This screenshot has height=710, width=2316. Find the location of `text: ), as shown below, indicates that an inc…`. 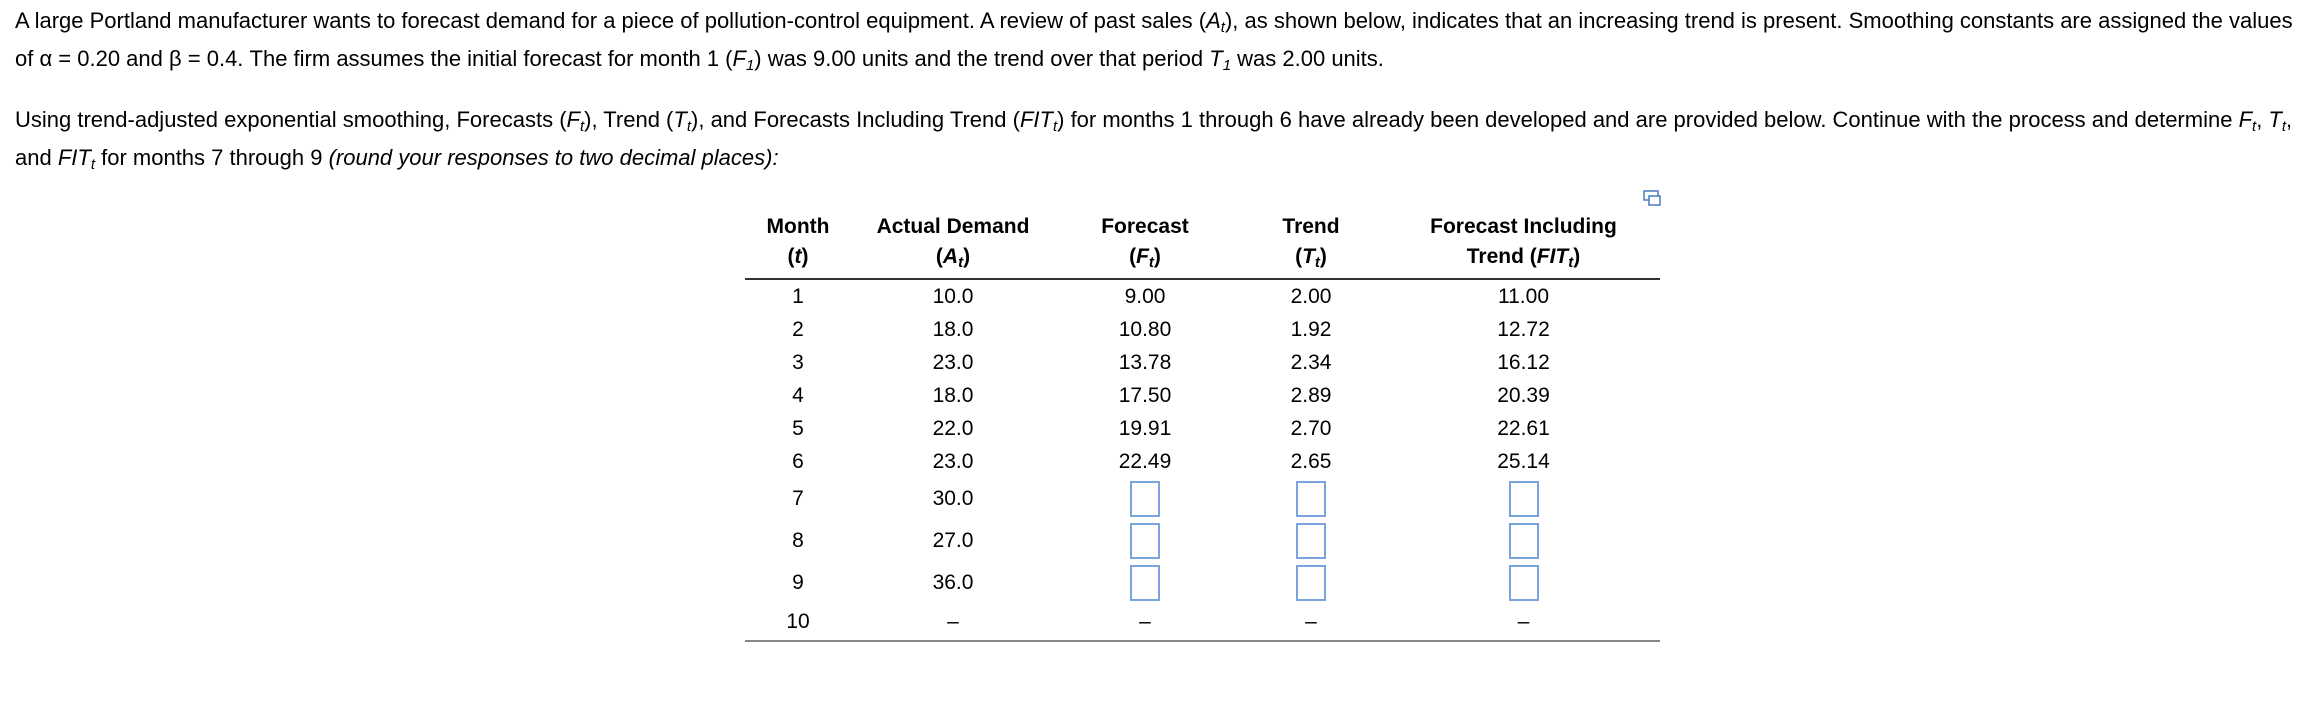

text: ), as shown below, indicates that an inc… is located at coordinates (1154, 39).